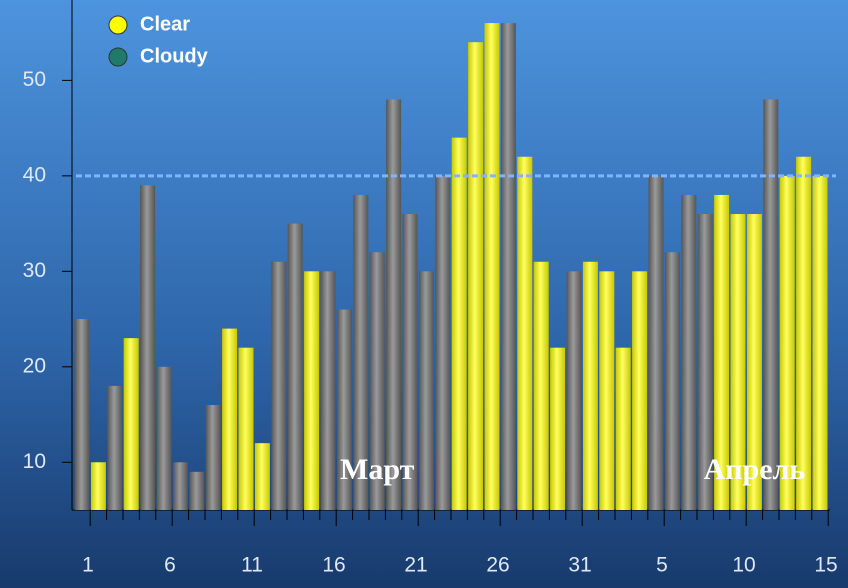 Image resolution: width=848 pixels, height=588 pixels. I want to click on annotation: Апрель, so click(755, 469).